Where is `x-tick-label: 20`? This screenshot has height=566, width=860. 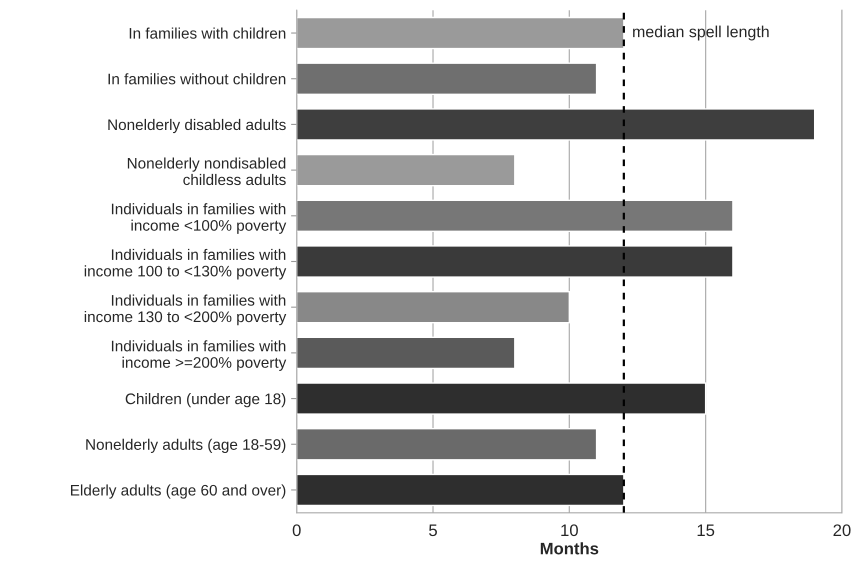
x-tick-label: 20 is located at coordinates (842, 530).